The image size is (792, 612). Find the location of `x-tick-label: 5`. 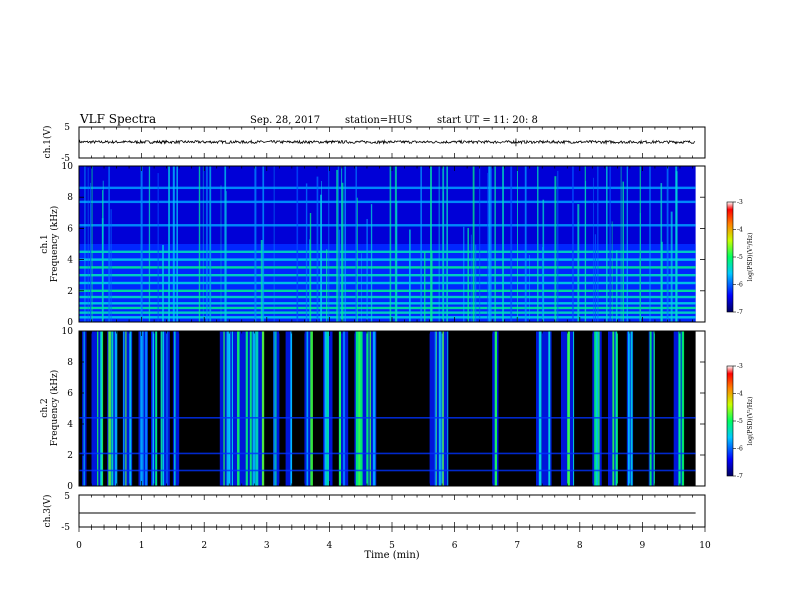

x-tick-label: 5 is located at coordinates (392, 546).